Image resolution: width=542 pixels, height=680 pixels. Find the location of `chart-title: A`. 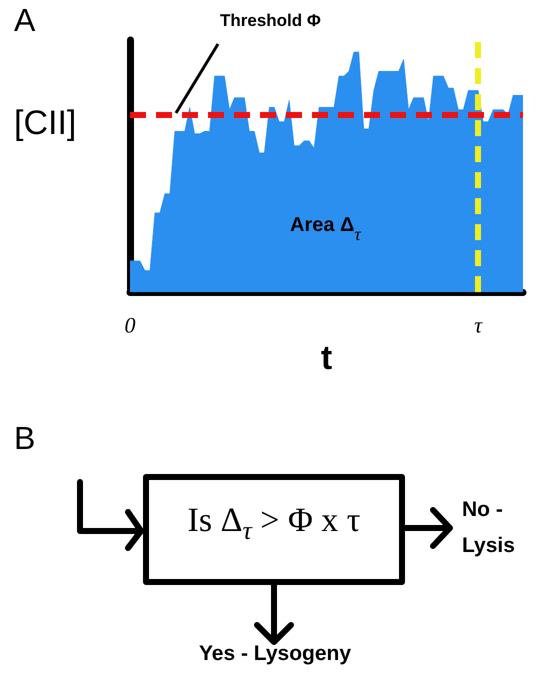

chart-title: A is located at coordinates (25, 20).